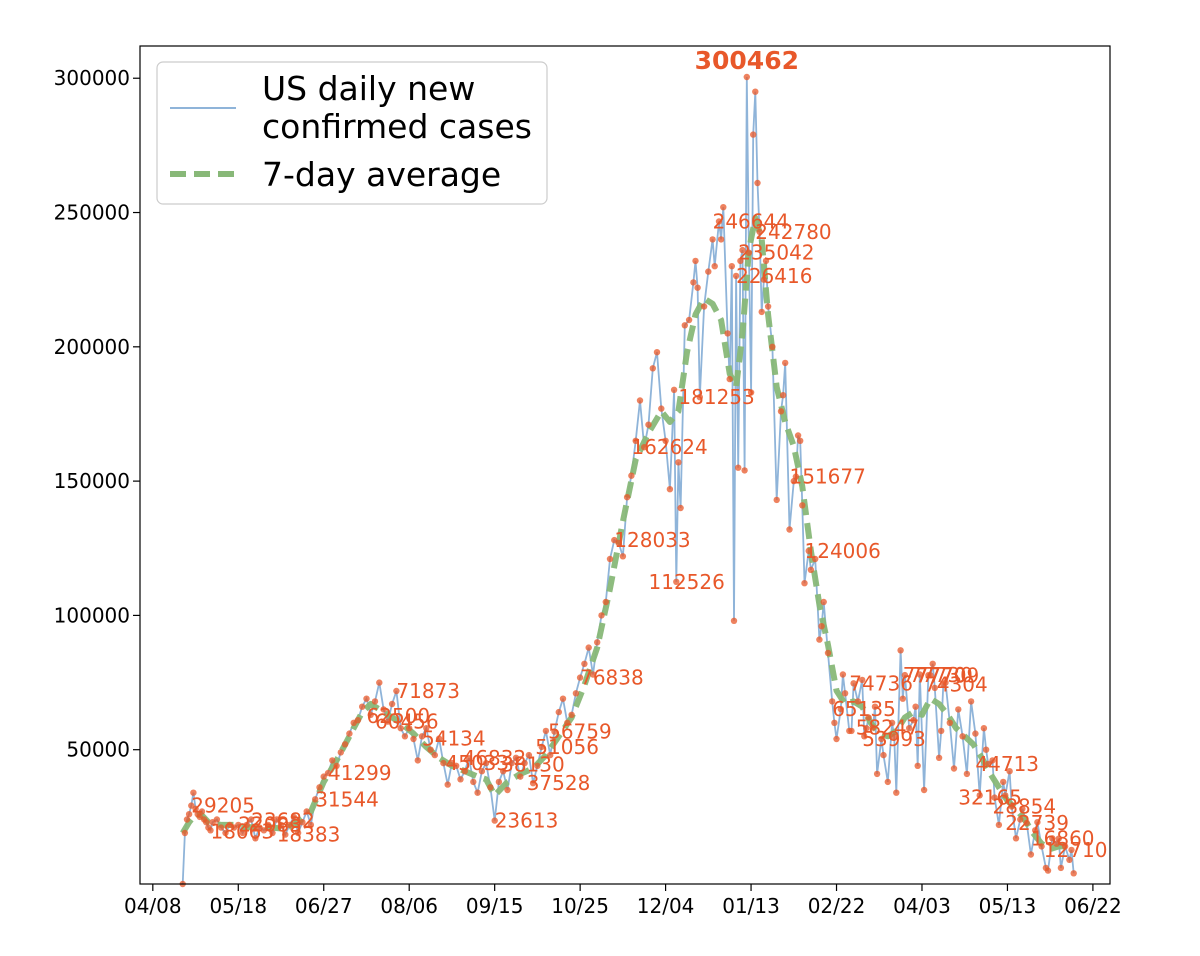  What do you see at coordinates (1007, 764) in the screenshot?
I see `data-label: 44713` at bounding box center [1007, 764].